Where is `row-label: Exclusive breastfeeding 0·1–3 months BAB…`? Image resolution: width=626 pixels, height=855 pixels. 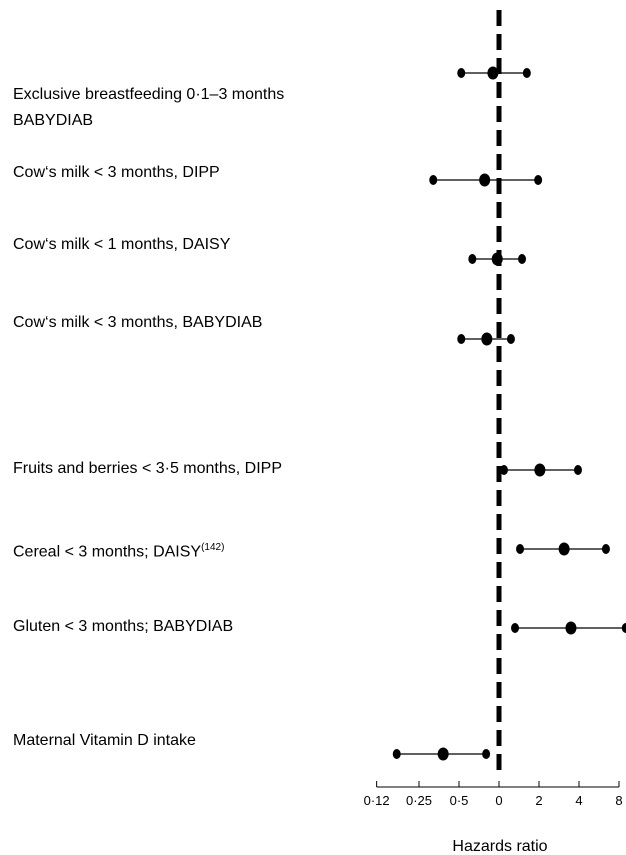 row-label: Exclusive breastfeeding 0·1–3 months BAB… is located at coordinates (185, 108).